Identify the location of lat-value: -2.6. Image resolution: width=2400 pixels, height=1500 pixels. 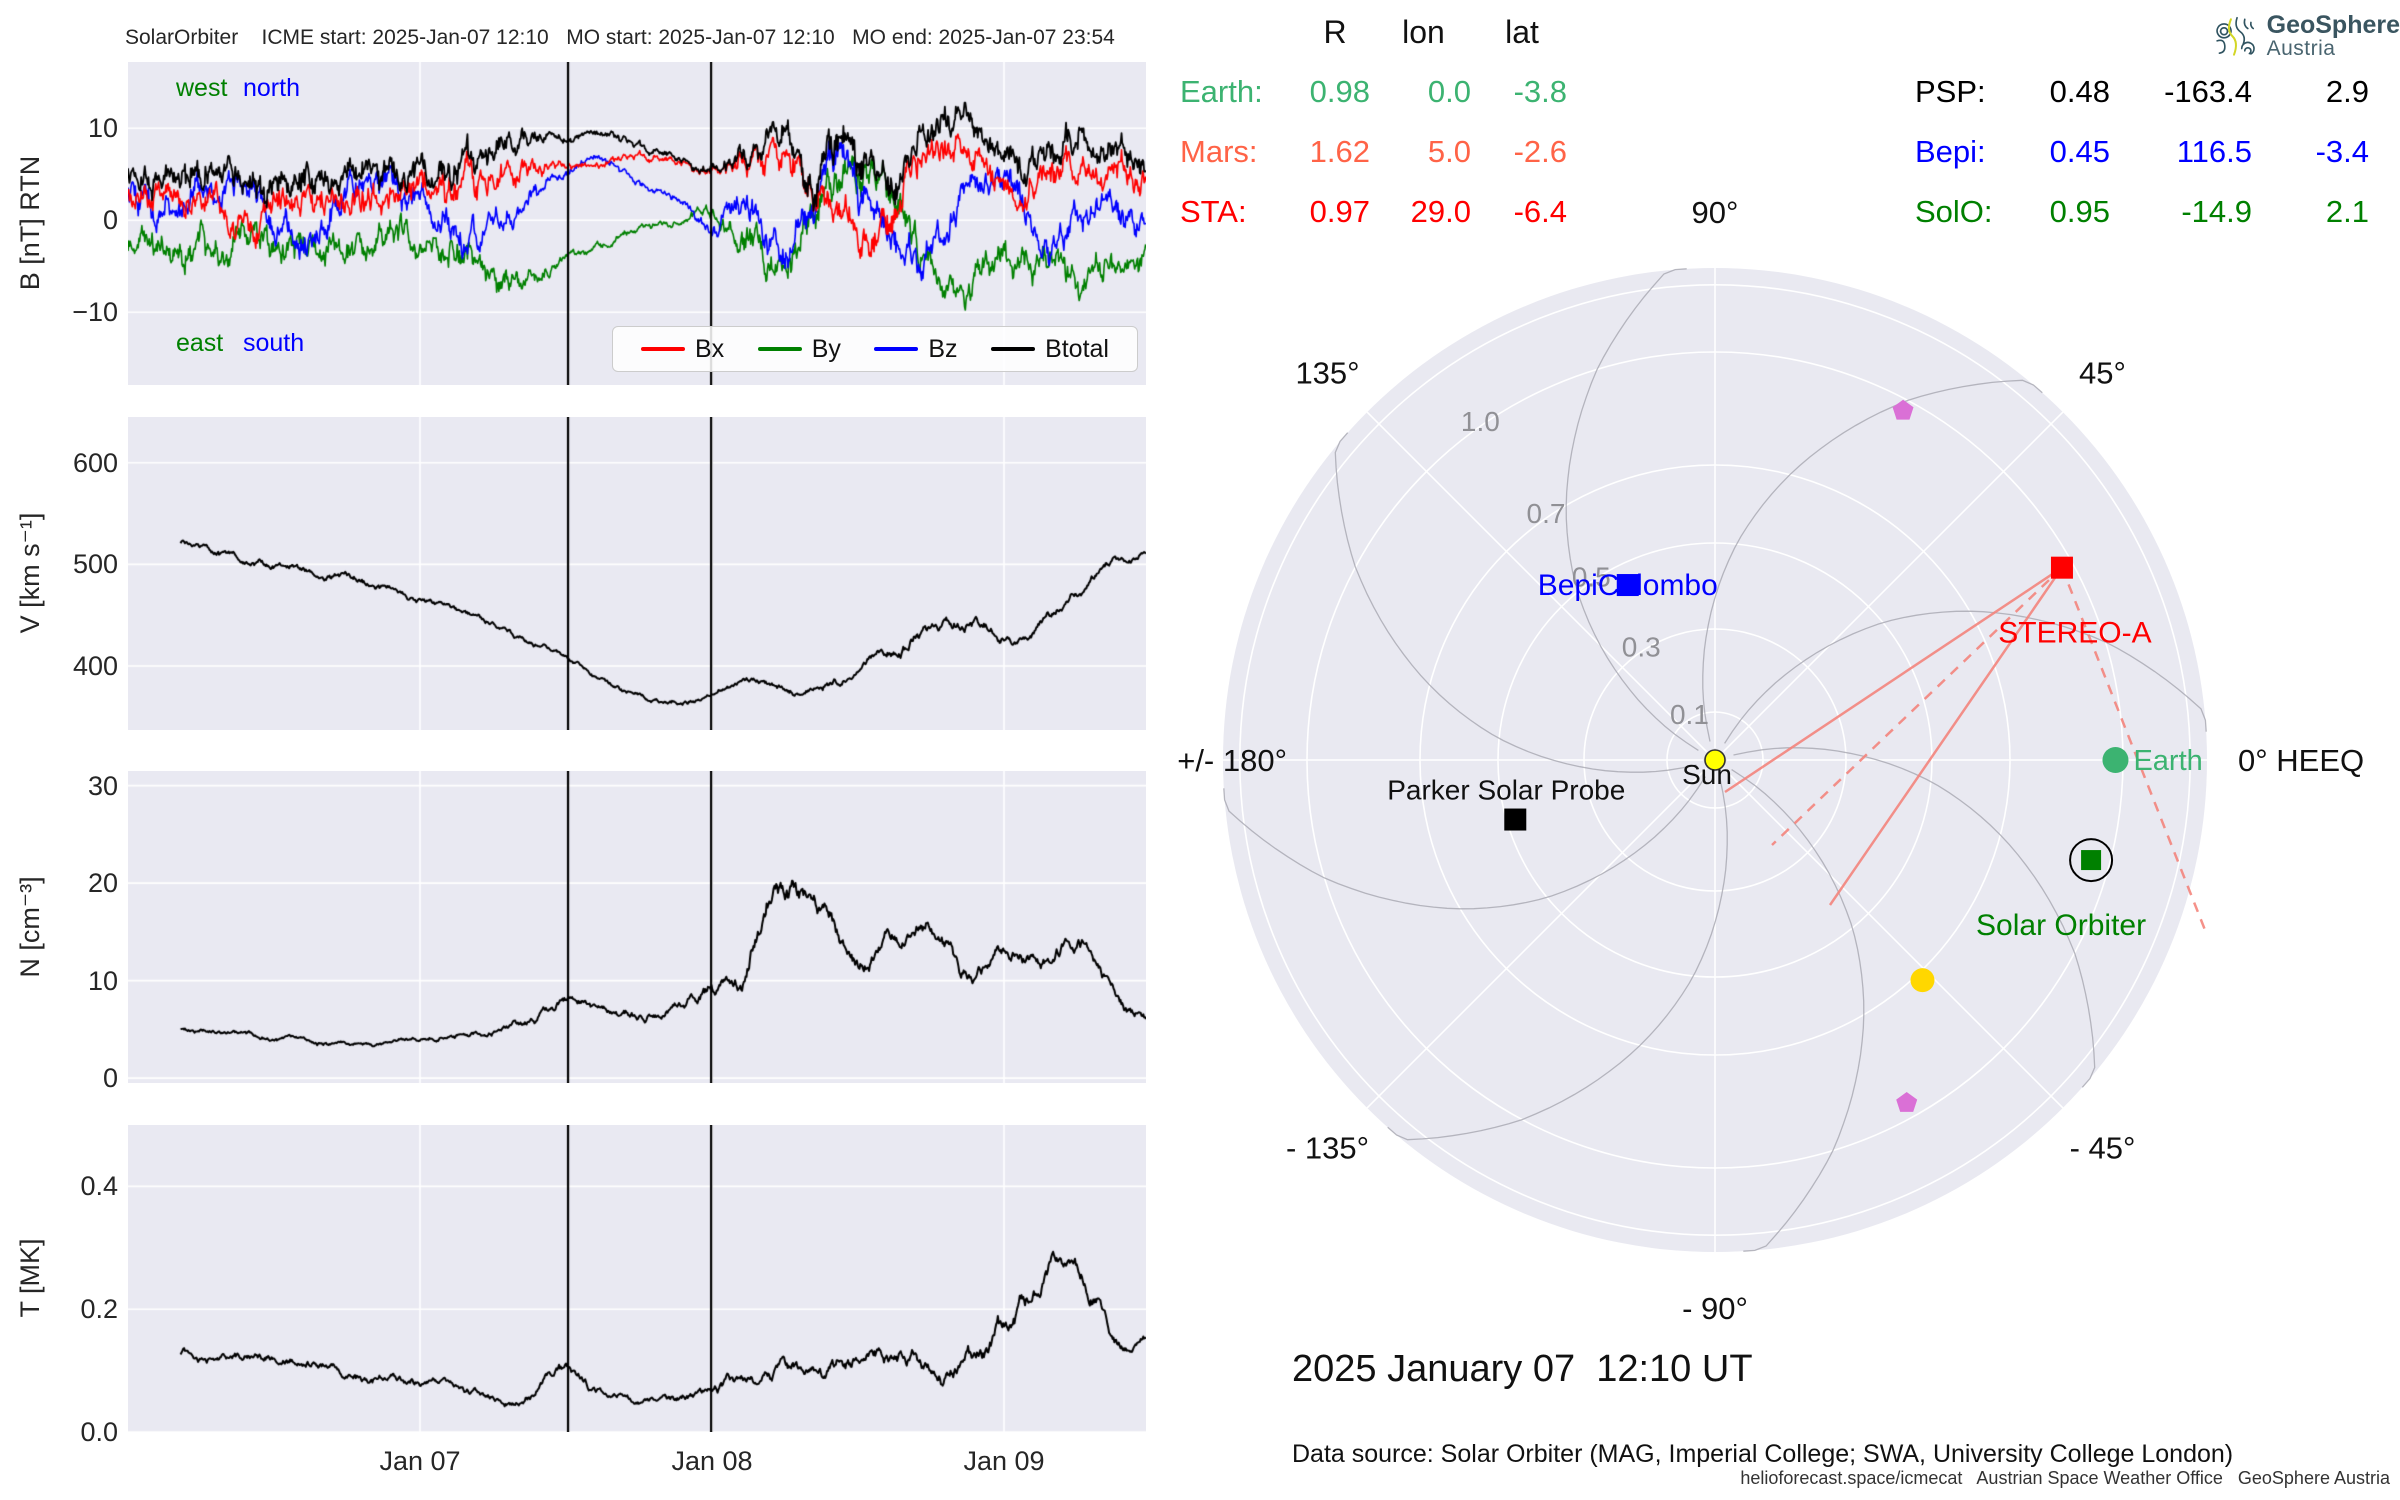
(1540, 151).